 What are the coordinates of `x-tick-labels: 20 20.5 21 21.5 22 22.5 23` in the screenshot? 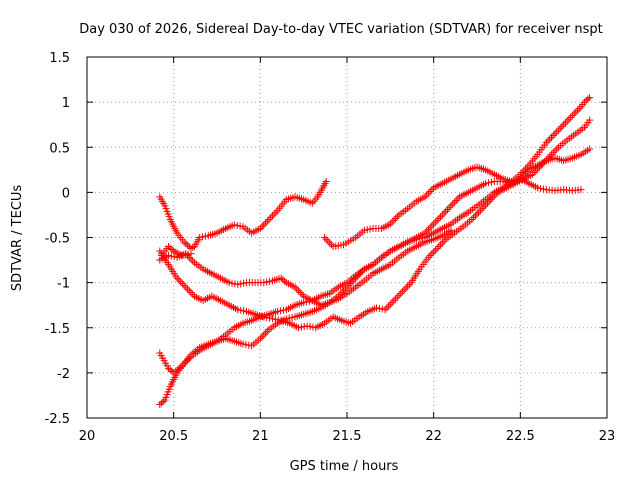 It's located at (347, 436).